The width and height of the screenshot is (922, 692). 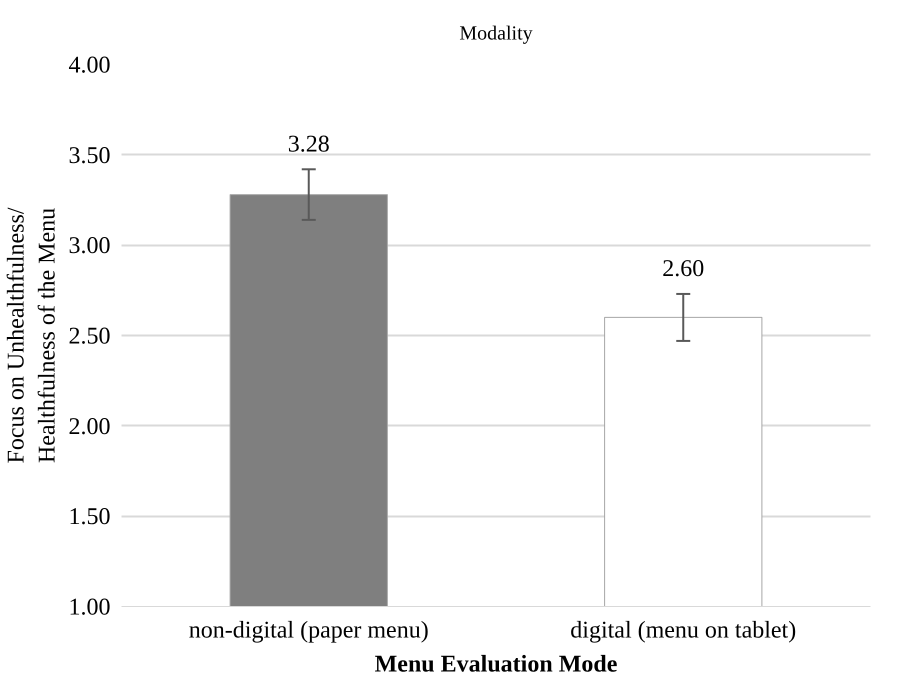 I want to click on y-tick-label: 3.50, so click(x=89, y=155).